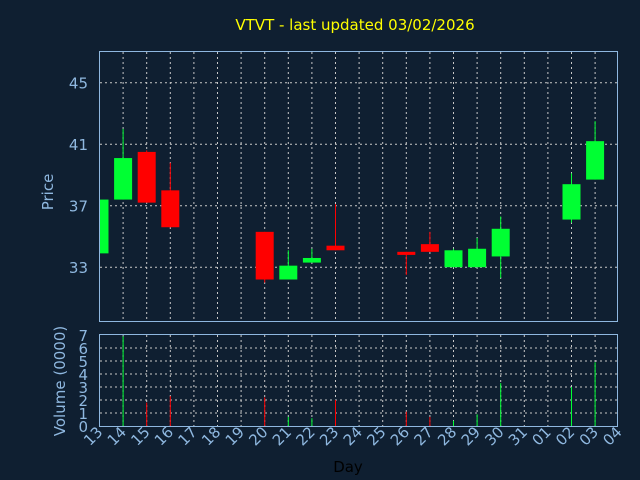 This screenshot has width=640, height=480. Describe the element at coordinates (48, 192) in the screenshot. I see `price-axis-label: Price` at that location.